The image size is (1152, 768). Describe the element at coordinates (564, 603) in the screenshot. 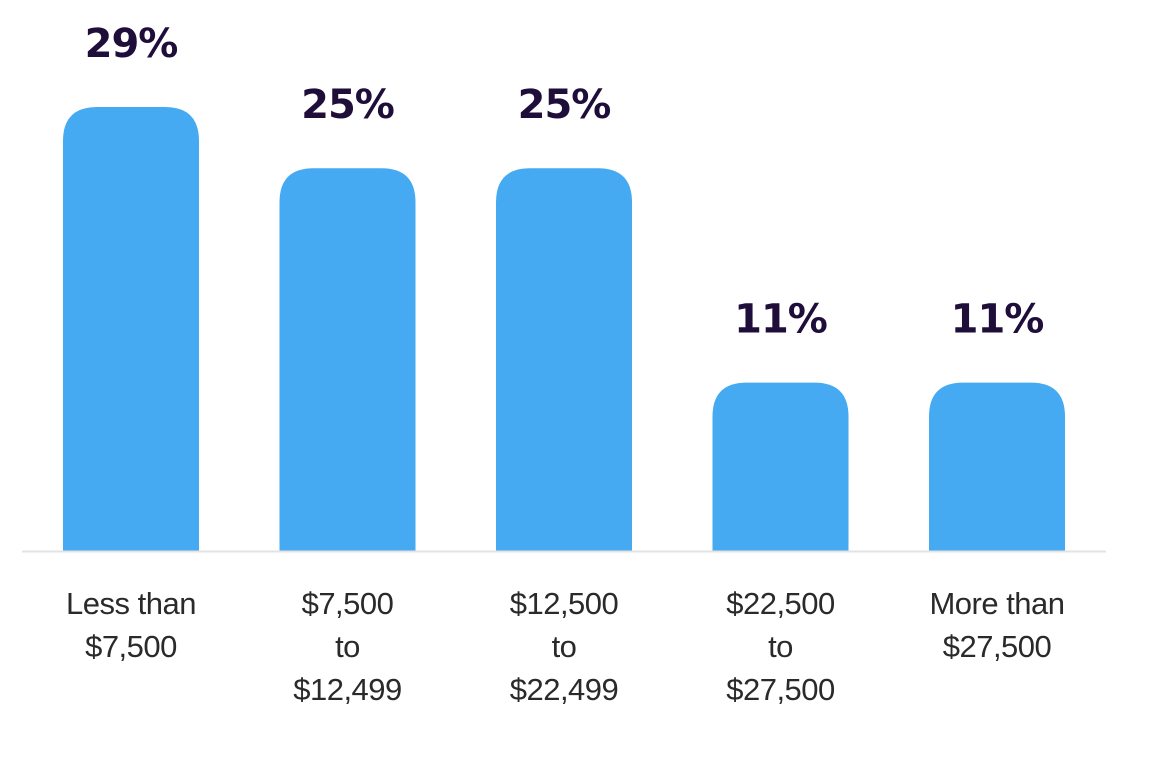

I see `category-label-2-line-0: $12,500` at that location.